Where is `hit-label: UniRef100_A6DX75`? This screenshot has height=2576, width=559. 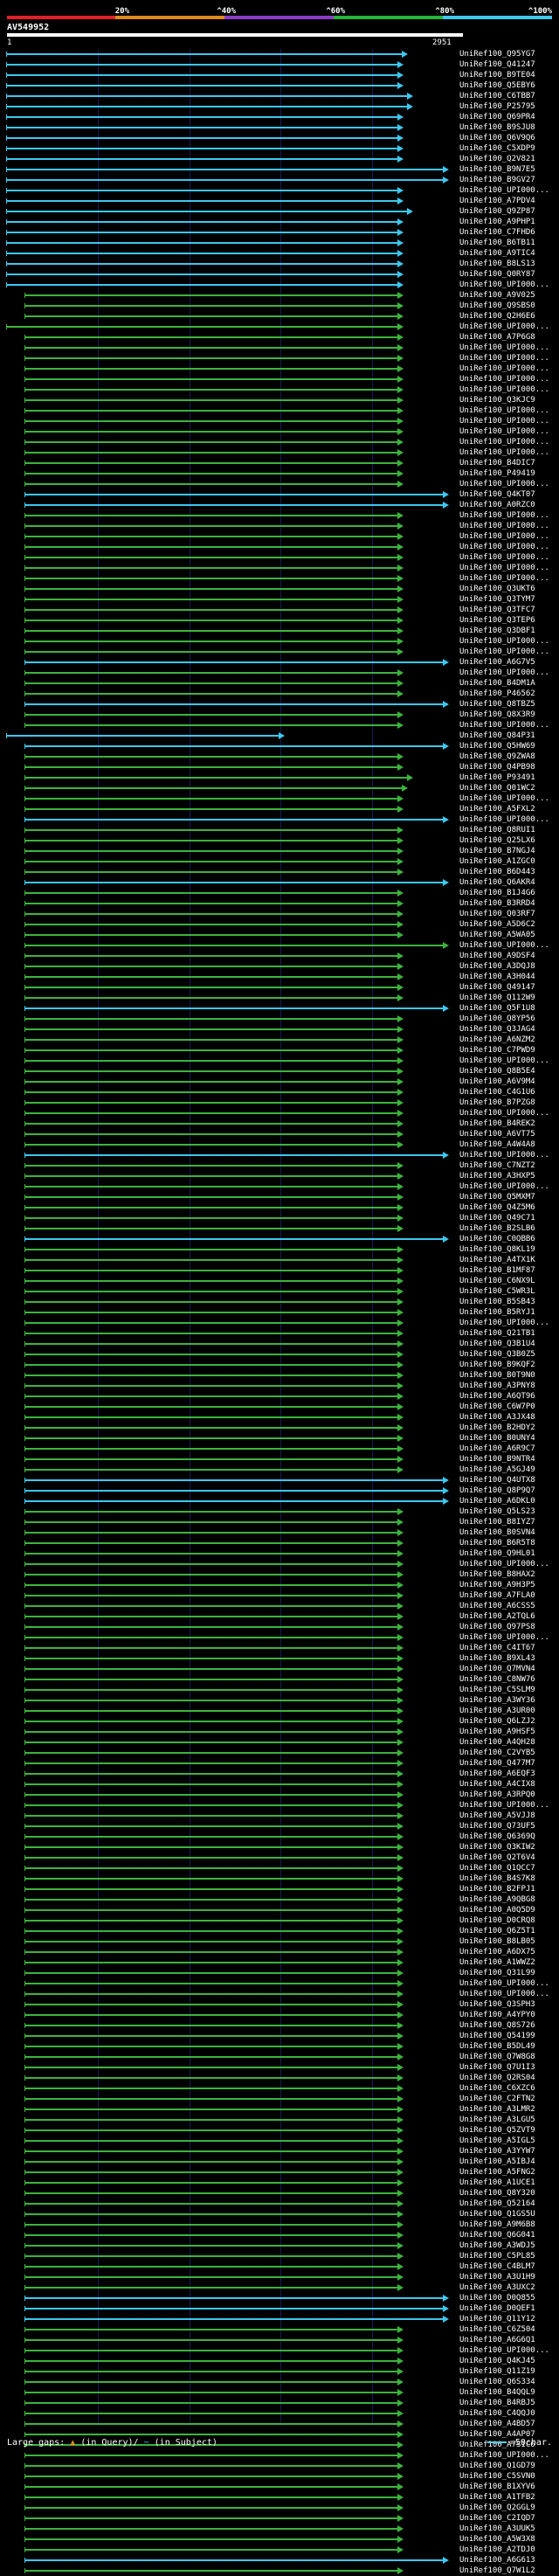
hit-label: UniRef100_A6DX75 is located at coordinates (497, 1952).